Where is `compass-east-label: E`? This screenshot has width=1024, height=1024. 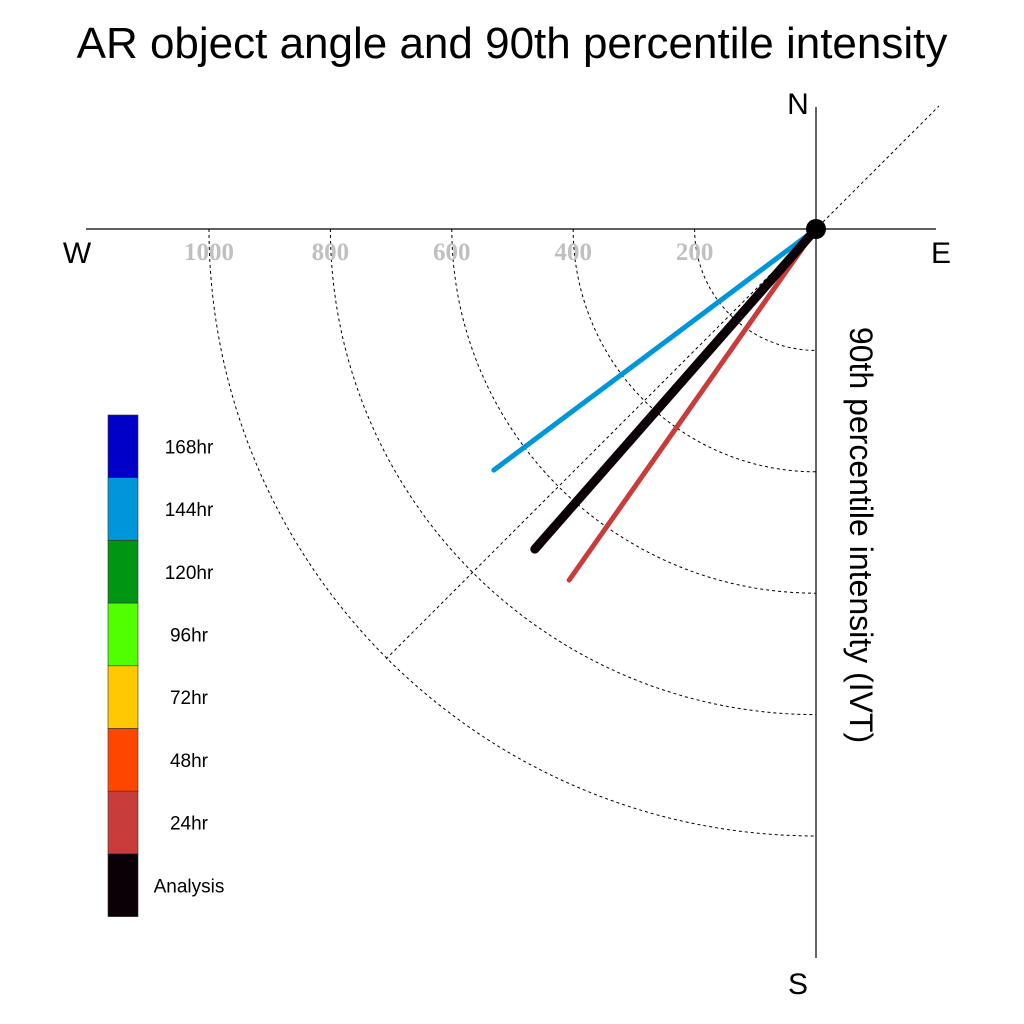 compass-east-label: E is located at coordinates (941, 253).